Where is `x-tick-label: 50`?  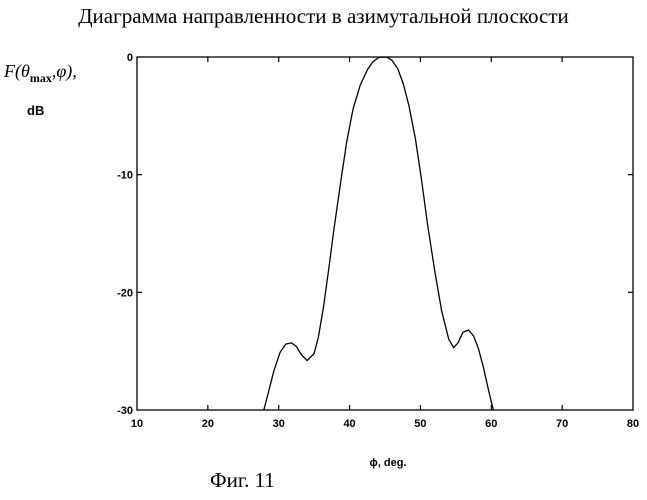
x-tick-label: 50 is located at coordinates (420, 424).